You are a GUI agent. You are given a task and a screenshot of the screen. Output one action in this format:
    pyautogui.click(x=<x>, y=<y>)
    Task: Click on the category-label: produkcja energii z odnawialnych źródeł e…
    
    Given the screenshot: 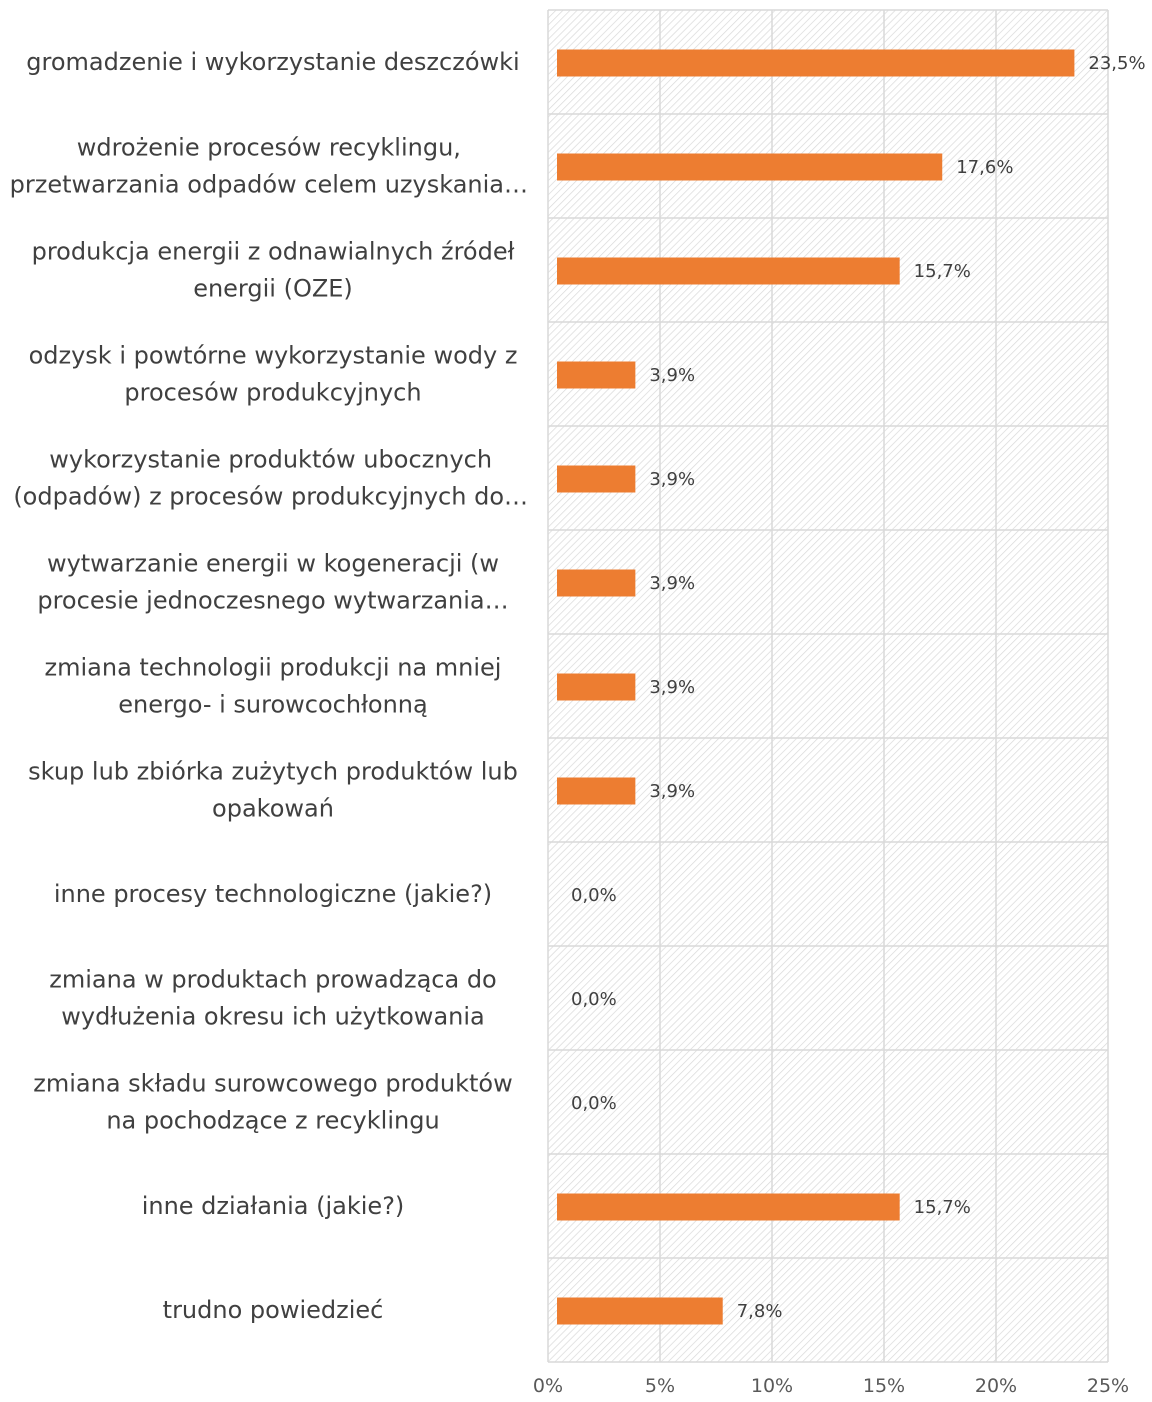 What is the action you would take?
    pyautogui.click(x=273, y=270)
    